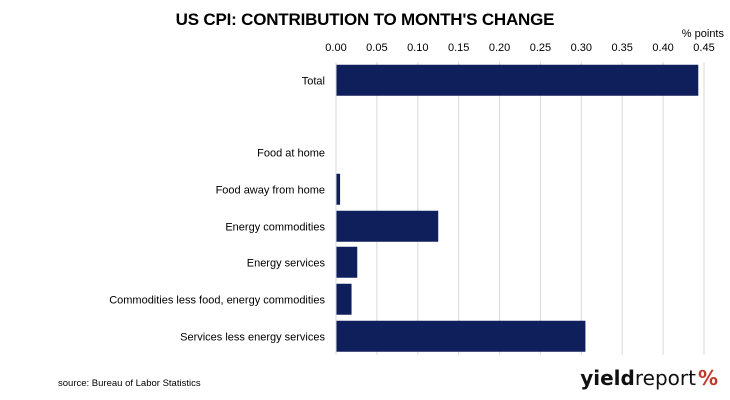  What do you see at coordinates (607, 378) in the screenshot?
I see `logo-yield-text: yield` at bounding box center [607, 378].